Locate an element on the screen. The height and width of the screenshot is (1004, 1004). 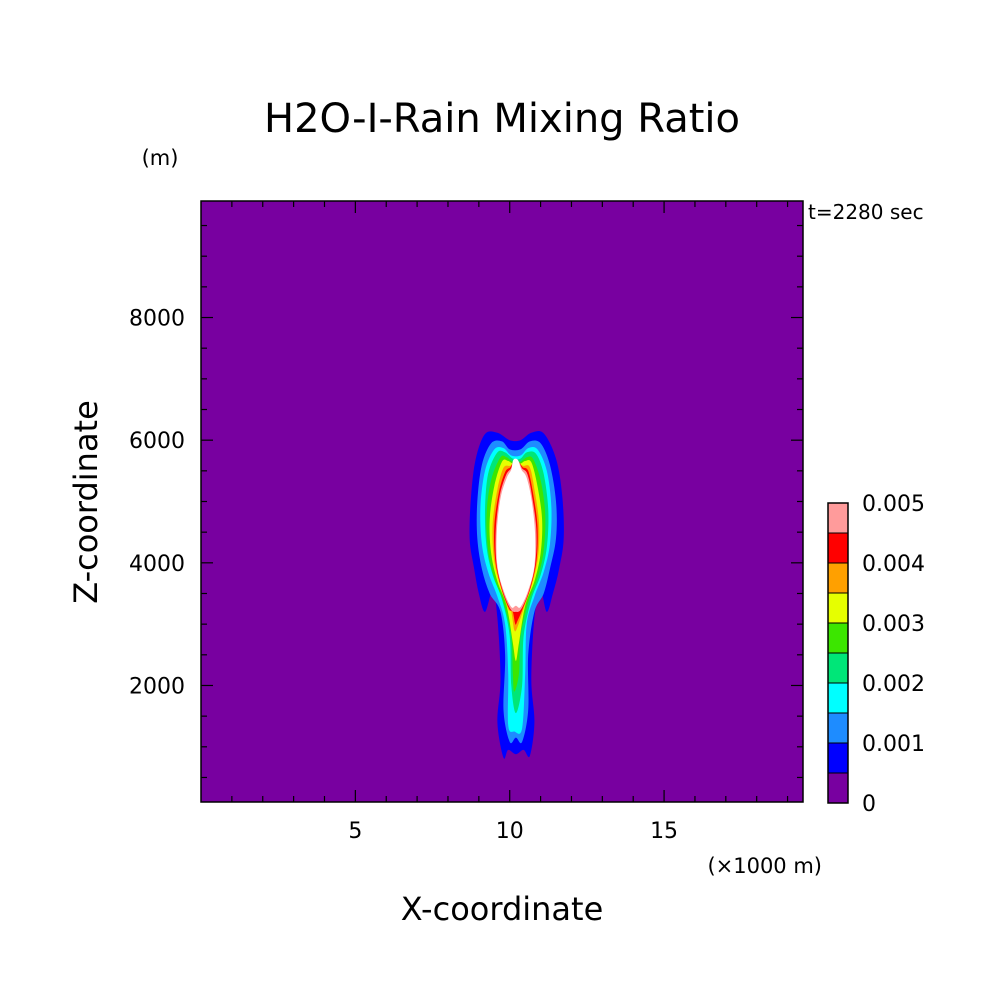
colorbar is located at coordinates (838, 653).